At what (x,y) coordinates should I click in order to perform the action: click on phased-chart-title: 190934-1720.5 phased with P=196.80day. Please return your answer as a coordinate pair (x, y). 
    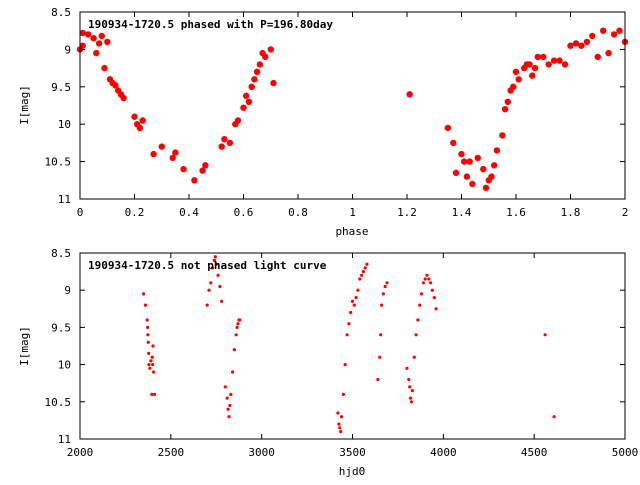
    Looking at the image, I should click on (210, 24).